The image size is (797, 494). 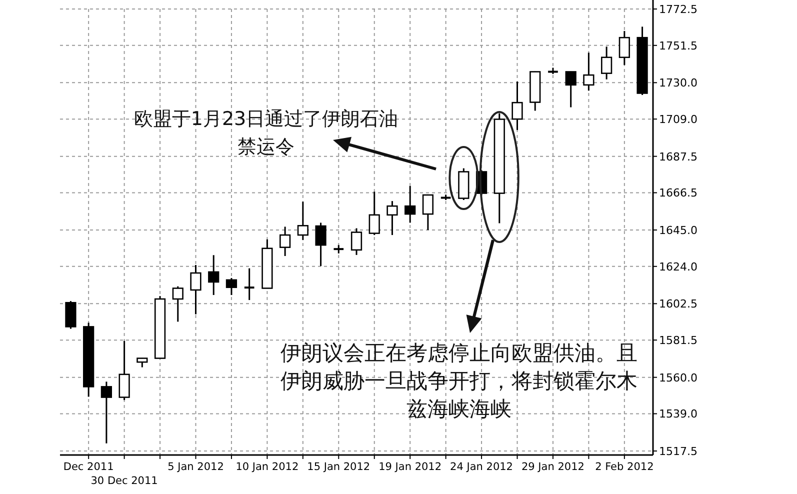 I want to click on y-tick-label: 1560.0, so click(x=678, y=377).